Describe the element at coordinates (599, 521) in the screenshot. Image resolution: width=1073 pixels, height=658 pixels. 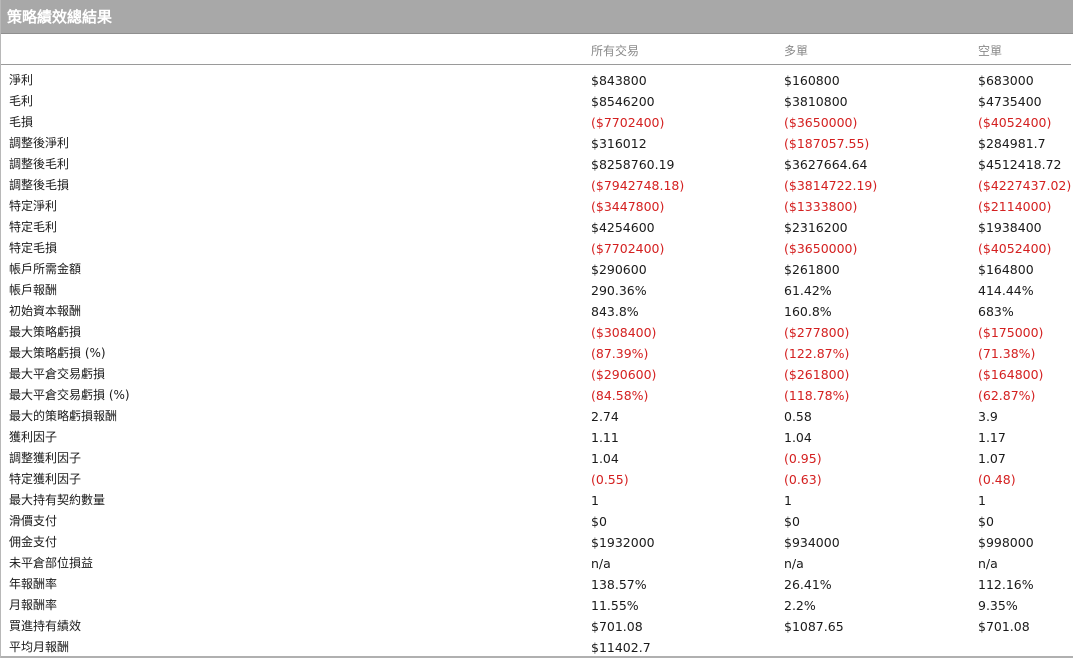
I see `value-all-trades: $0` at that location.